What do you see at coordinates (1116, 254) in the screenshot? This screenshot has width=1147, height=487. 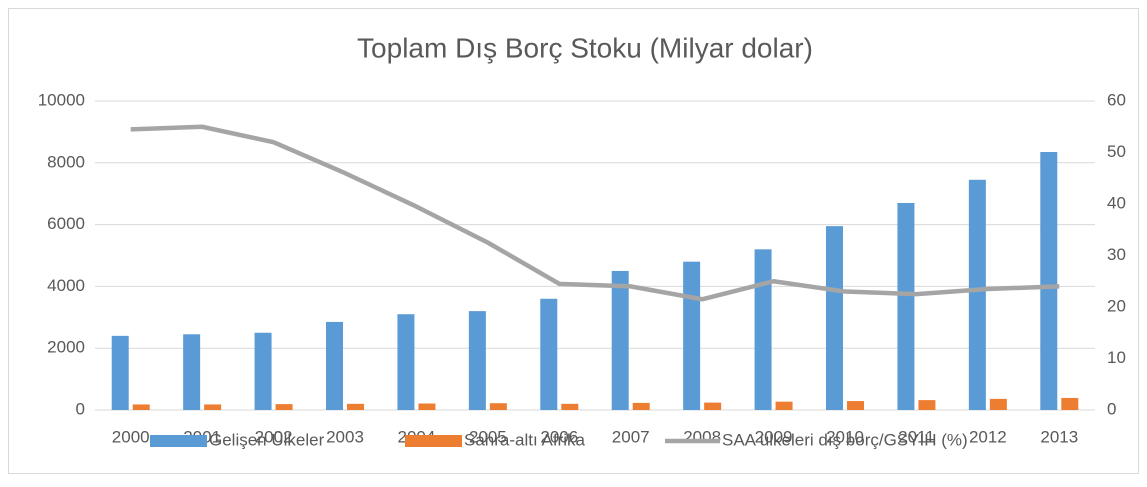 I see `y2-tick-label: 30` at bounding box center [1116, 254].